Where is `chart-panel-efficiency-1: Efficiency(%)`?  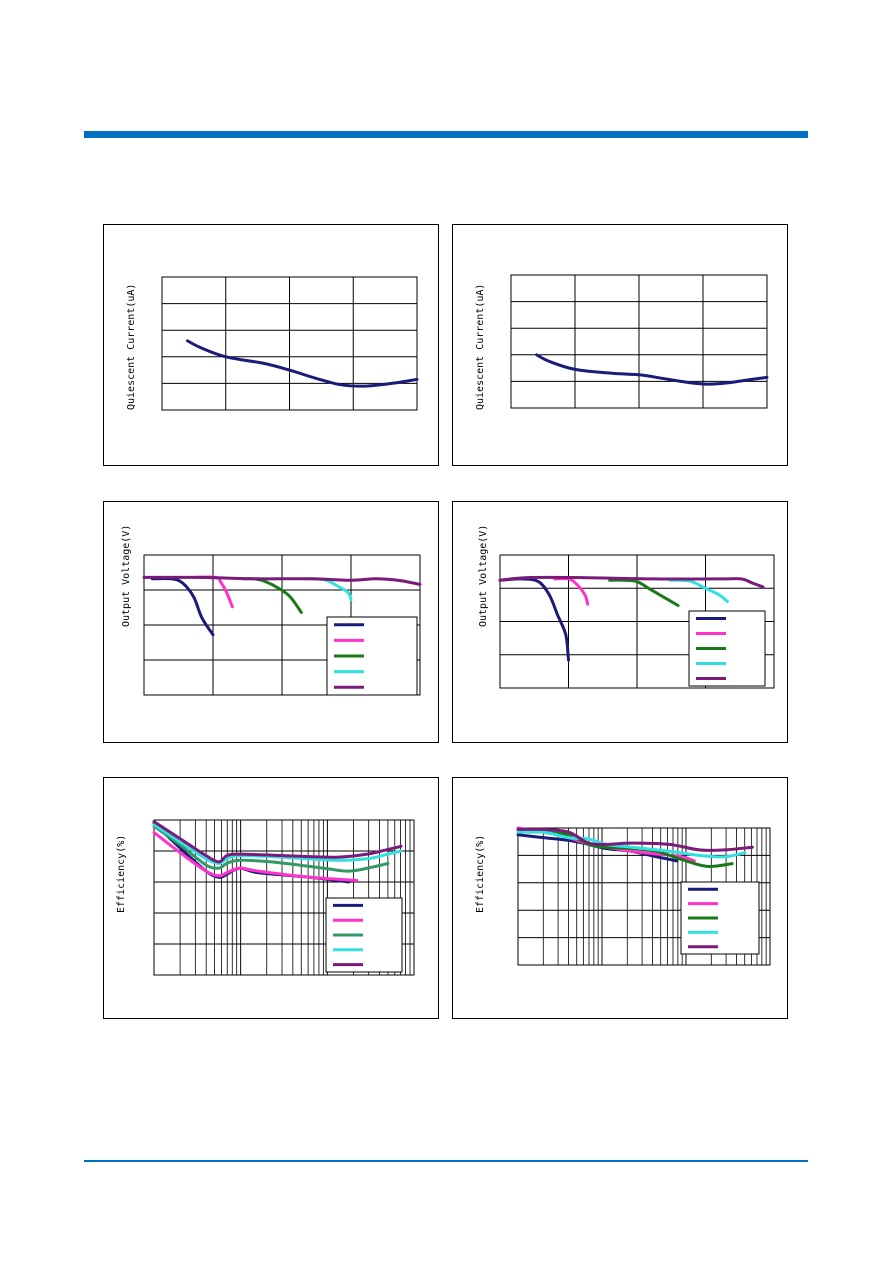 chart-panel-efficiency-1: Efficiency(%) is located at coordinates (271, 898).